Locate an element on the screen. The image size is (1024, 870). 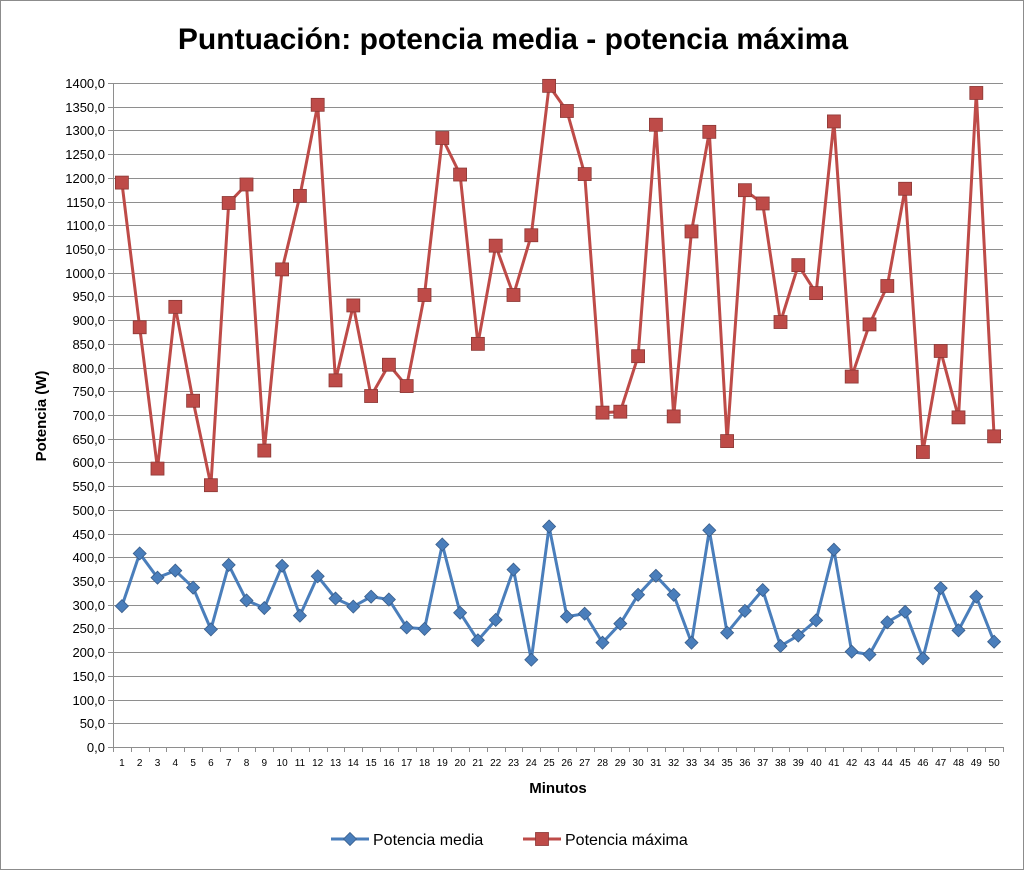
x-tick-label: 33 is located at coordinates (692, 763).